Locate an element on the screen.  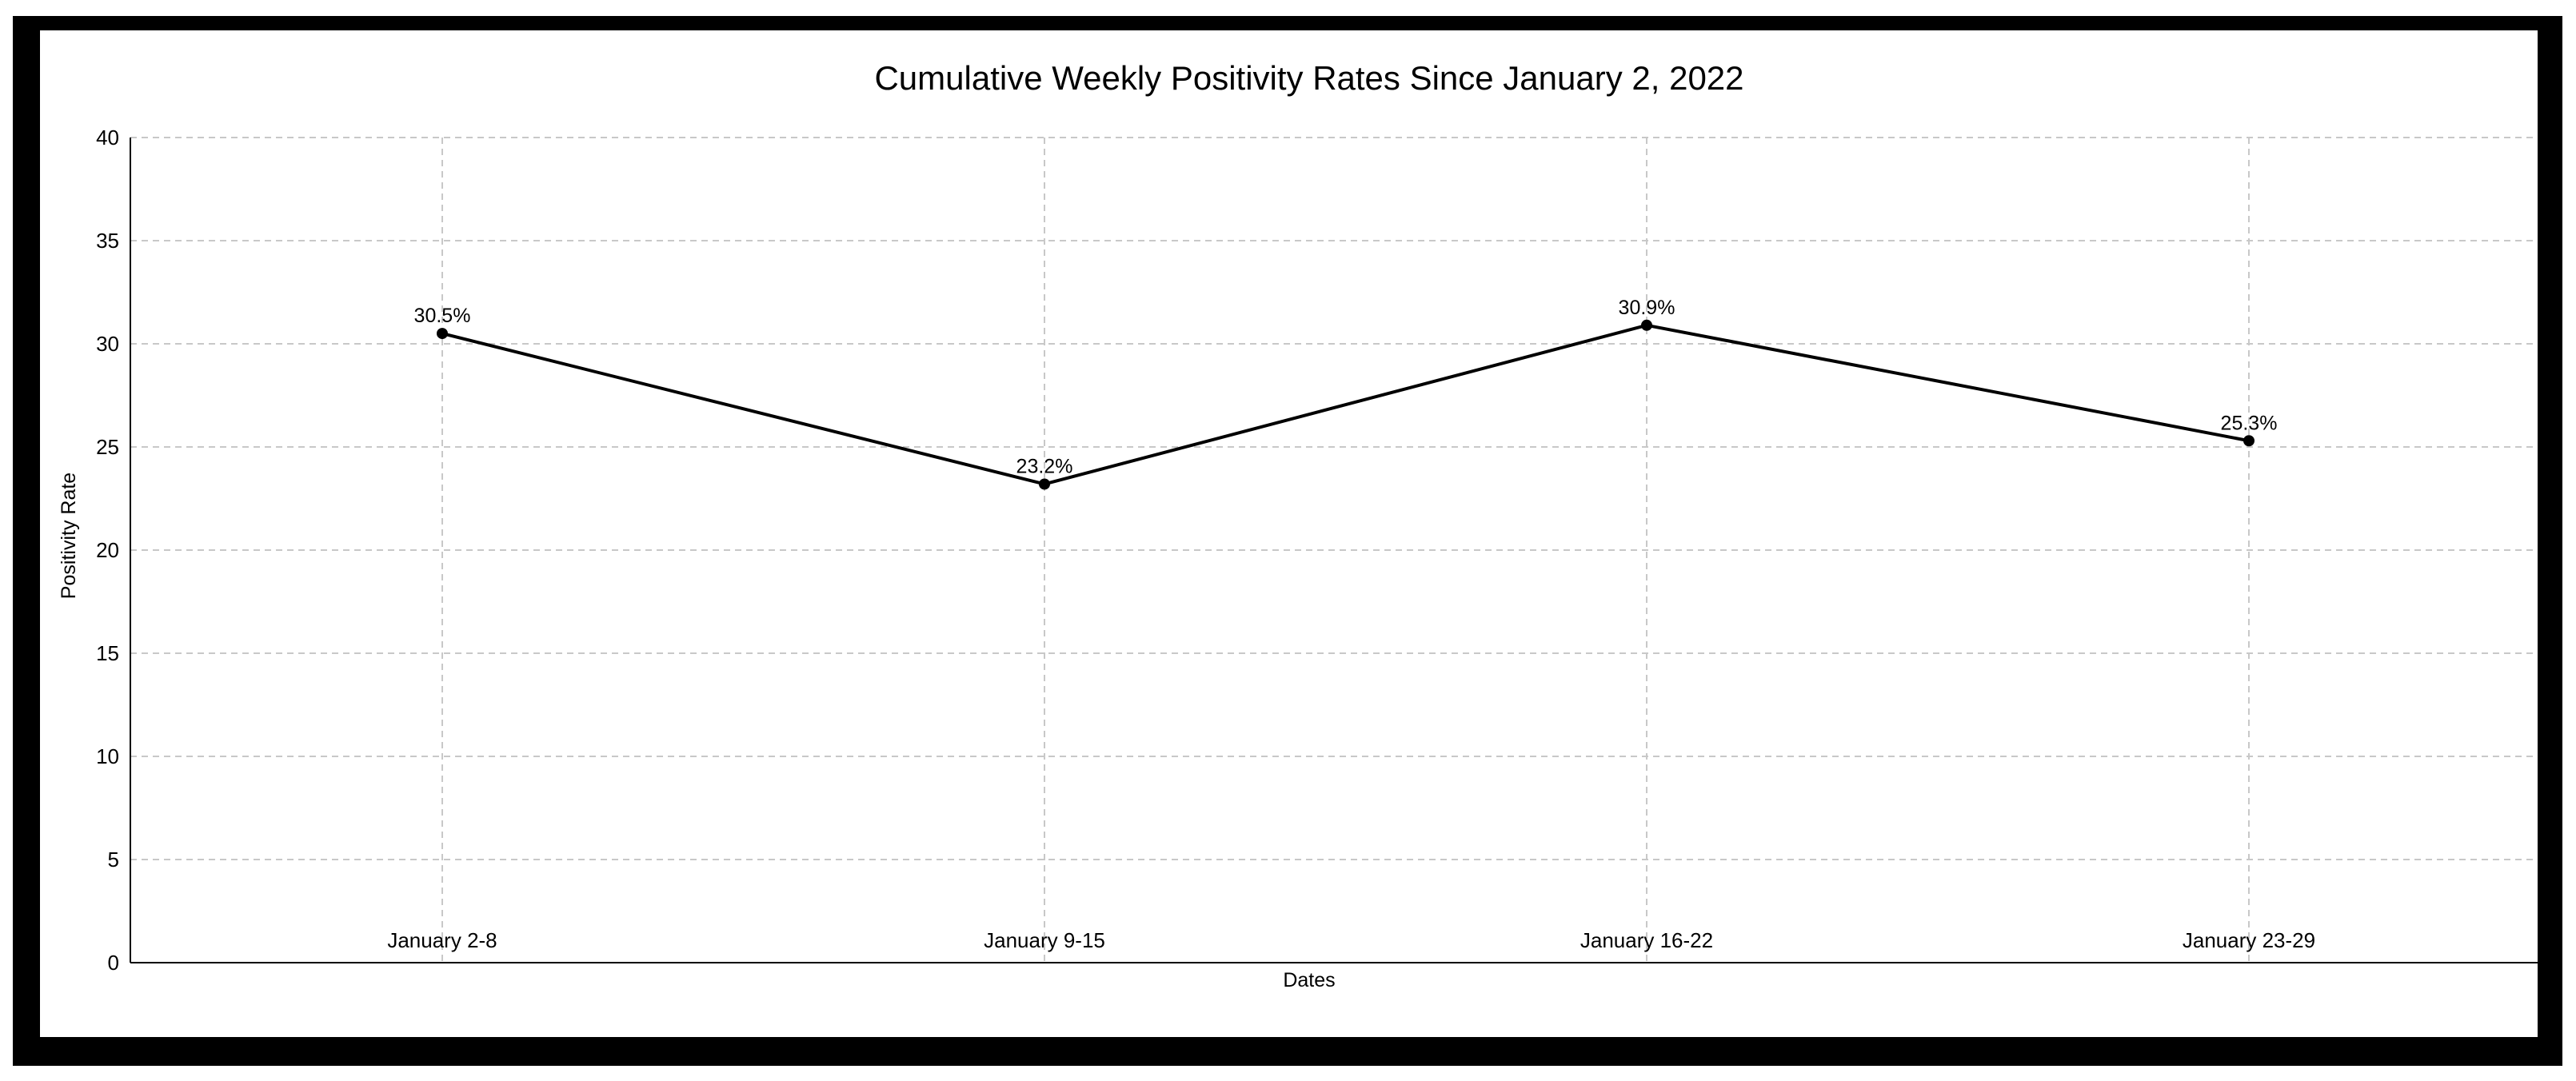
data-points: 30.5% 23.2% 30.9% 25.3% is located at coordinates (1346, 393).